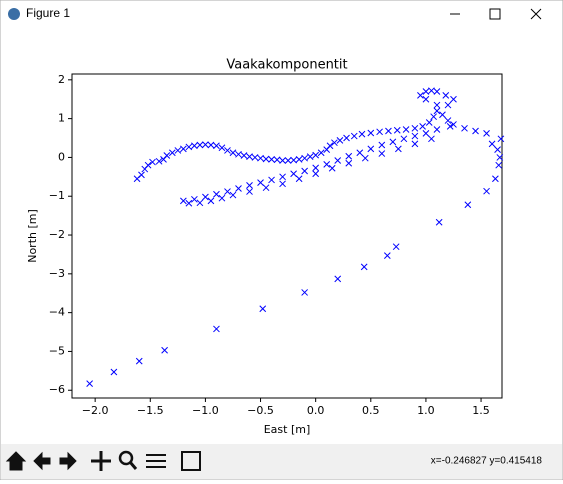 This screenshot has width=563, height=484. I want to click on y-tick-label: 0, so click(61, 156).